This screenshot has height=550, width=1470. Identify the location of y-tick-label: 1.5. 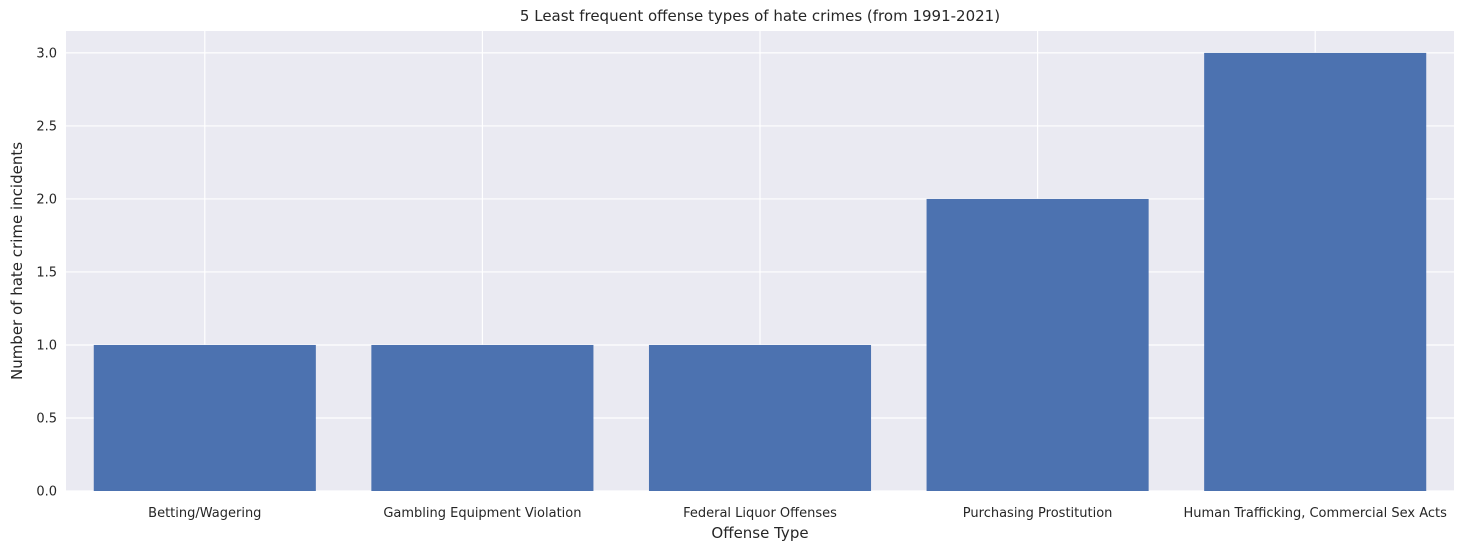
(46, 272).